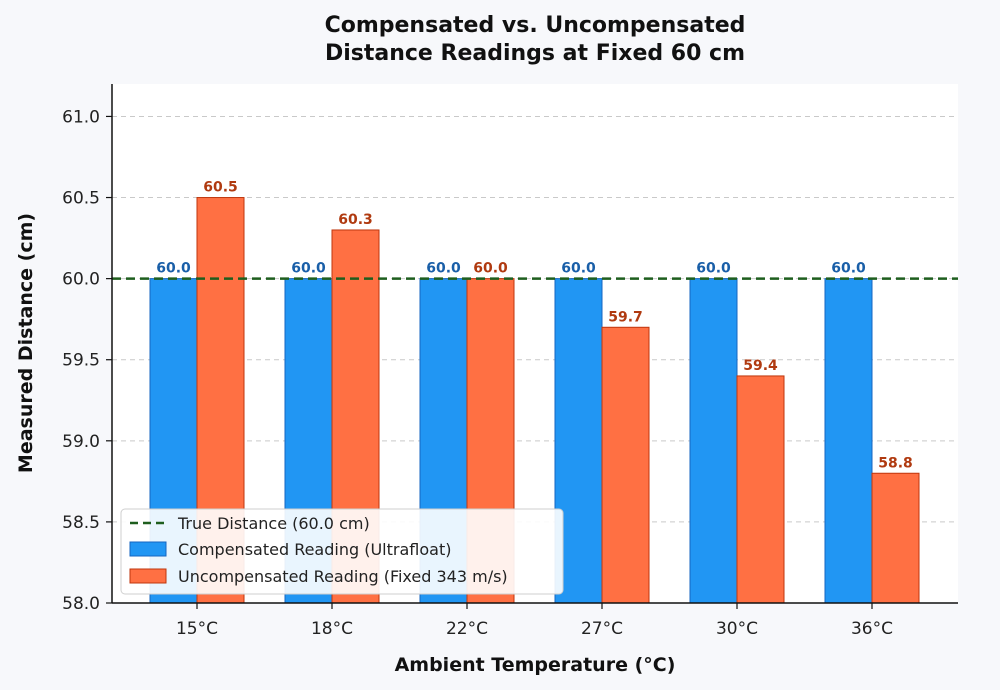 This screenshot has width=1000, height=690. What do you see at coordinates (490, 269) in the screenshot?
I see `data-label-uncompensated: 60.0` at bounding box center [490, 269].